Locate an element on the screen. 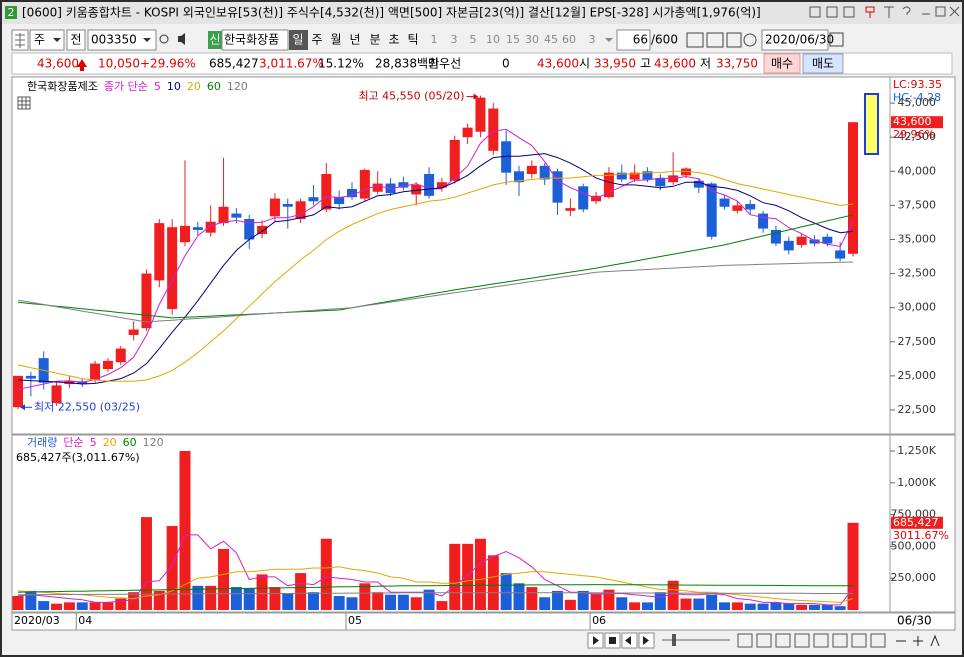 The width and height of the screenshot is (964, 657). dropdown is located at coordinates (147, 40).